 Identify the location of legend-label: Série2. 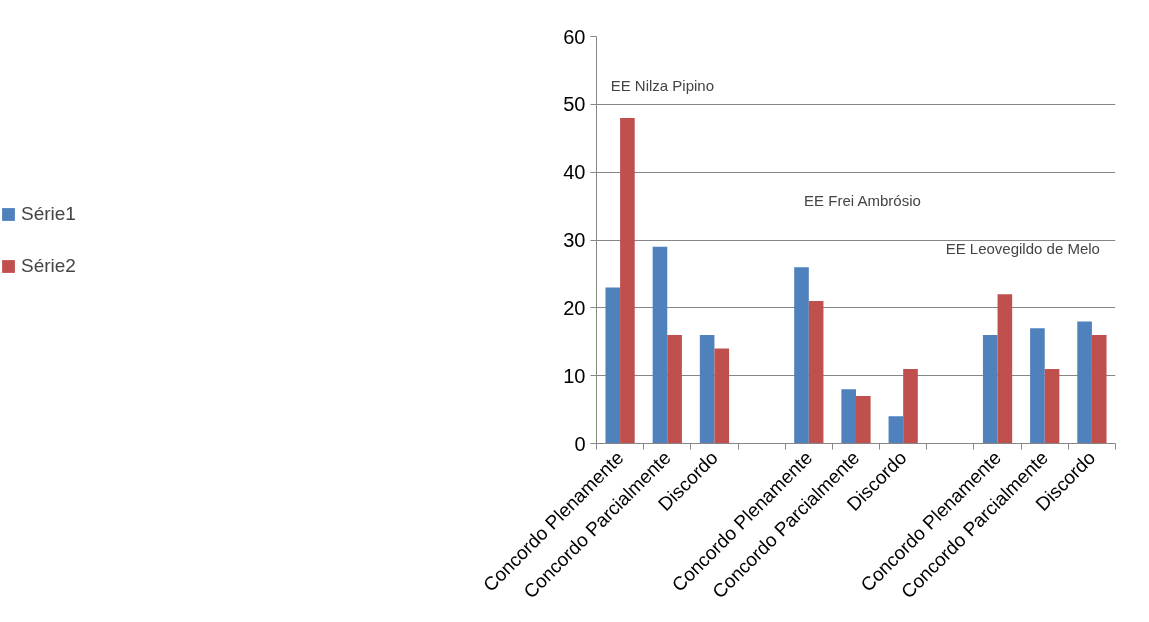
(48, 265).